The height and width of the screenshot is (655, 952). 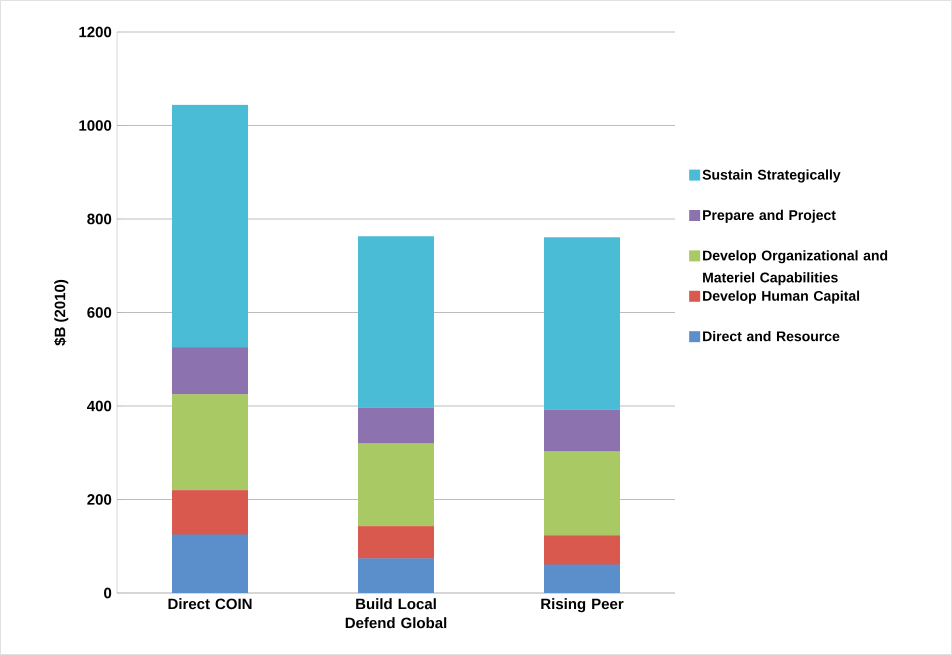 I want to click on y-tick-label: 200, so click(x=99, y=499).